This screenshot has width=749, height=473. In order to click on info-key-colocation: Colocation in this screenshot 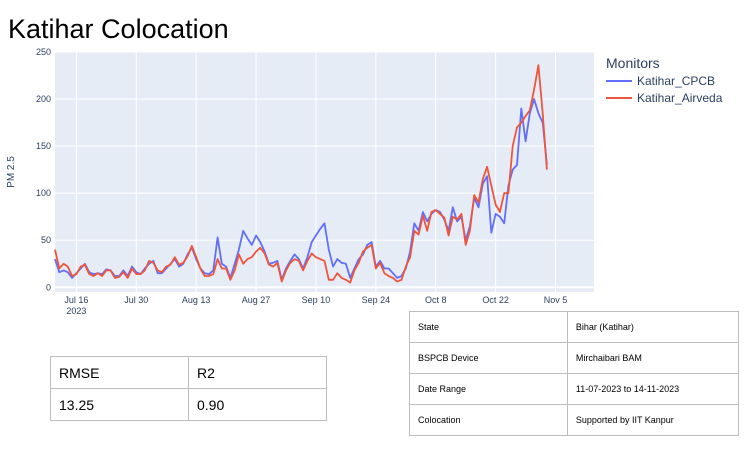, I will do `click(488, 420)`.